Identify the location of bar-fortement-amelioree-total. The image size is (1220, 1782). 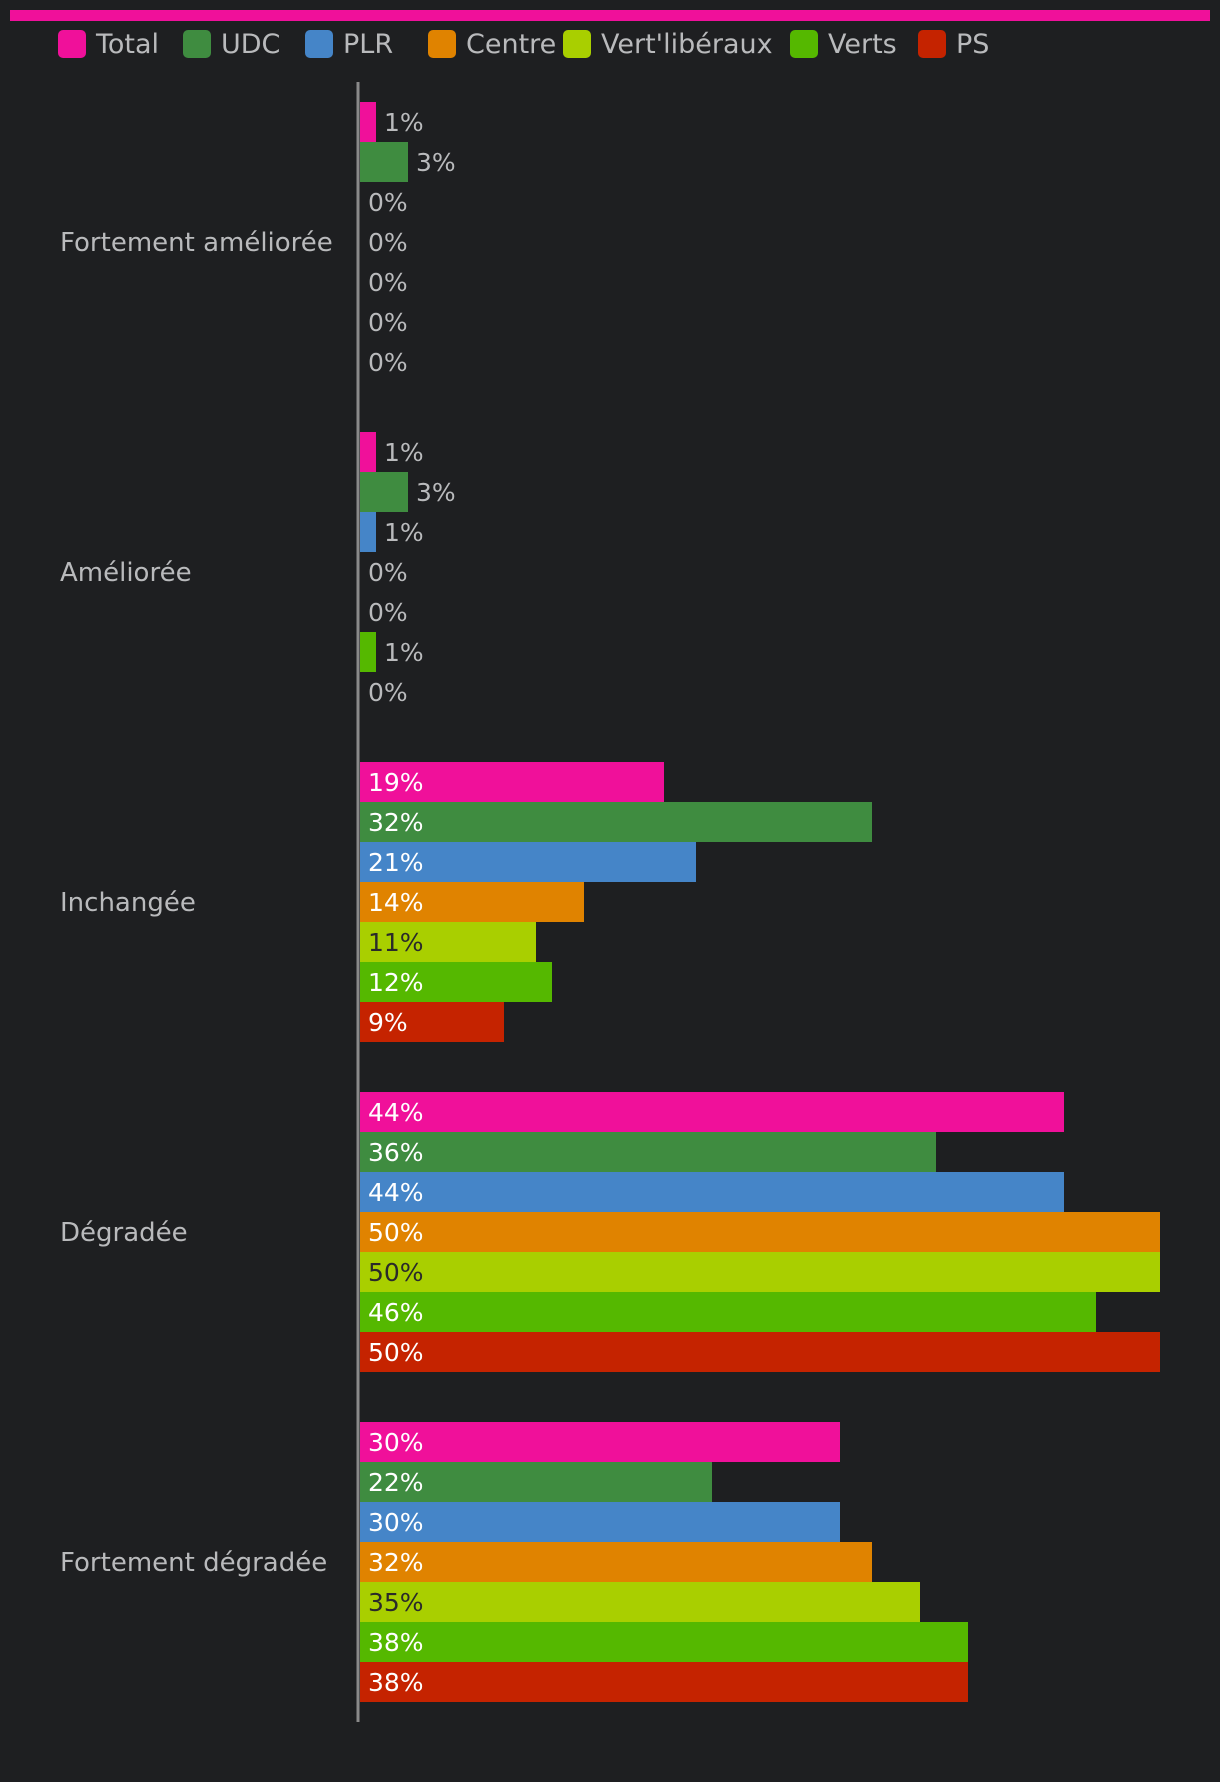
(368, 122).